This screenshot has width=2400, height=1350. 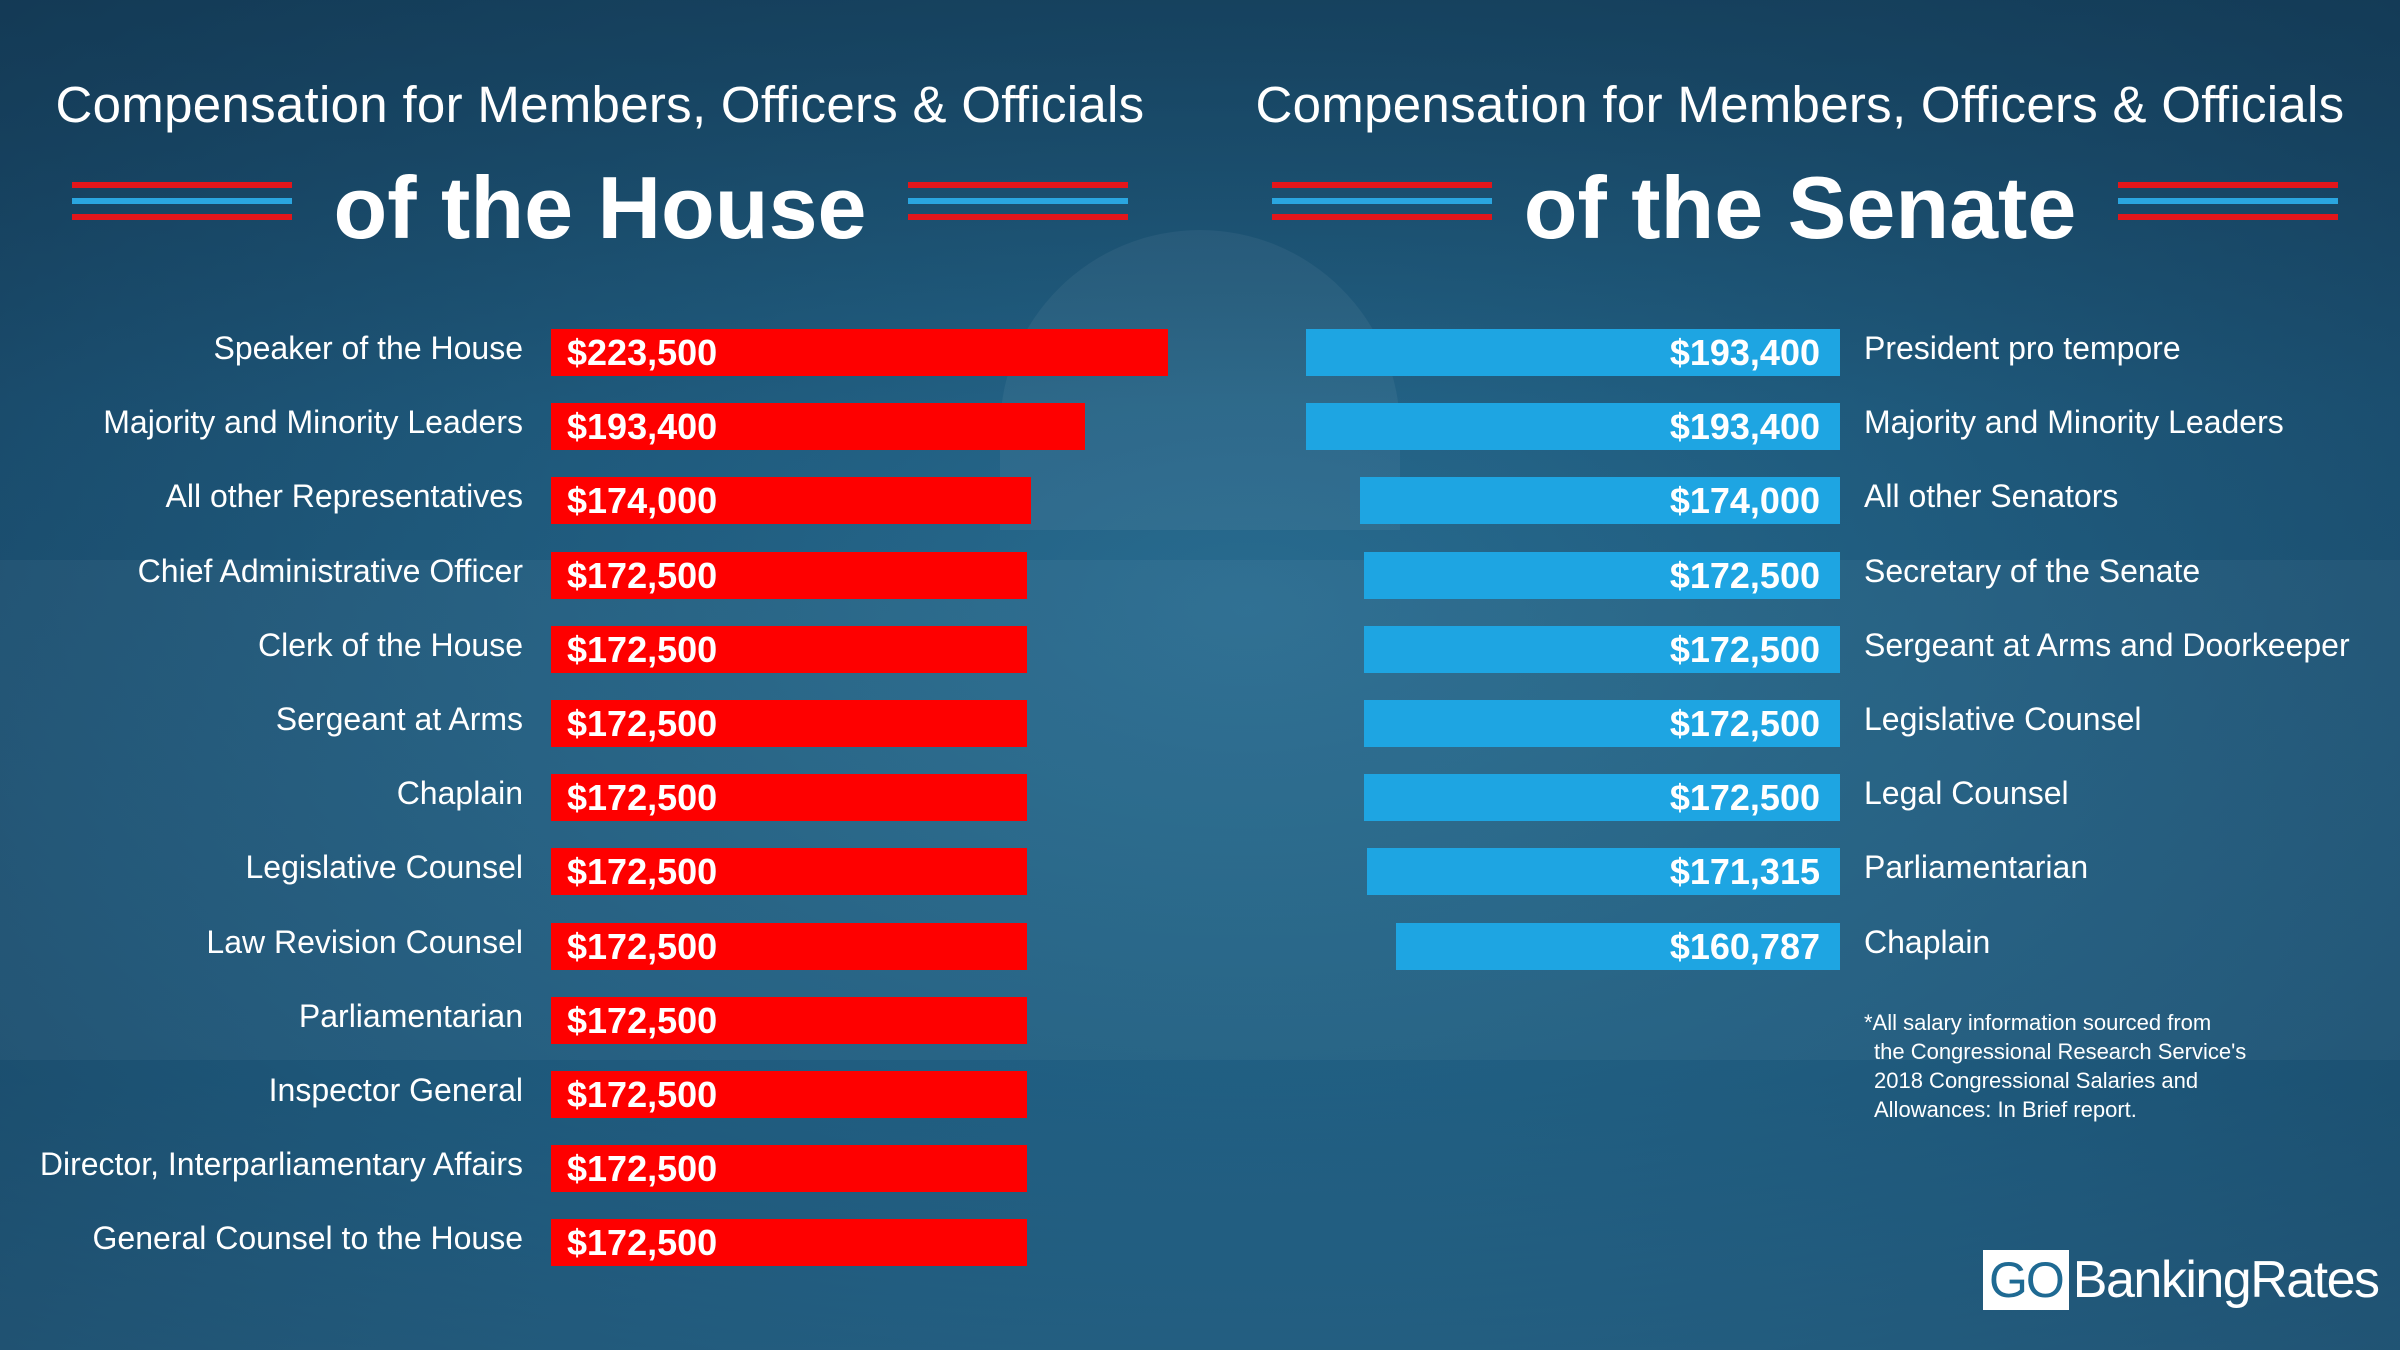 I want to click on senate-bar: $174,000, so click(x=1599, y=501).